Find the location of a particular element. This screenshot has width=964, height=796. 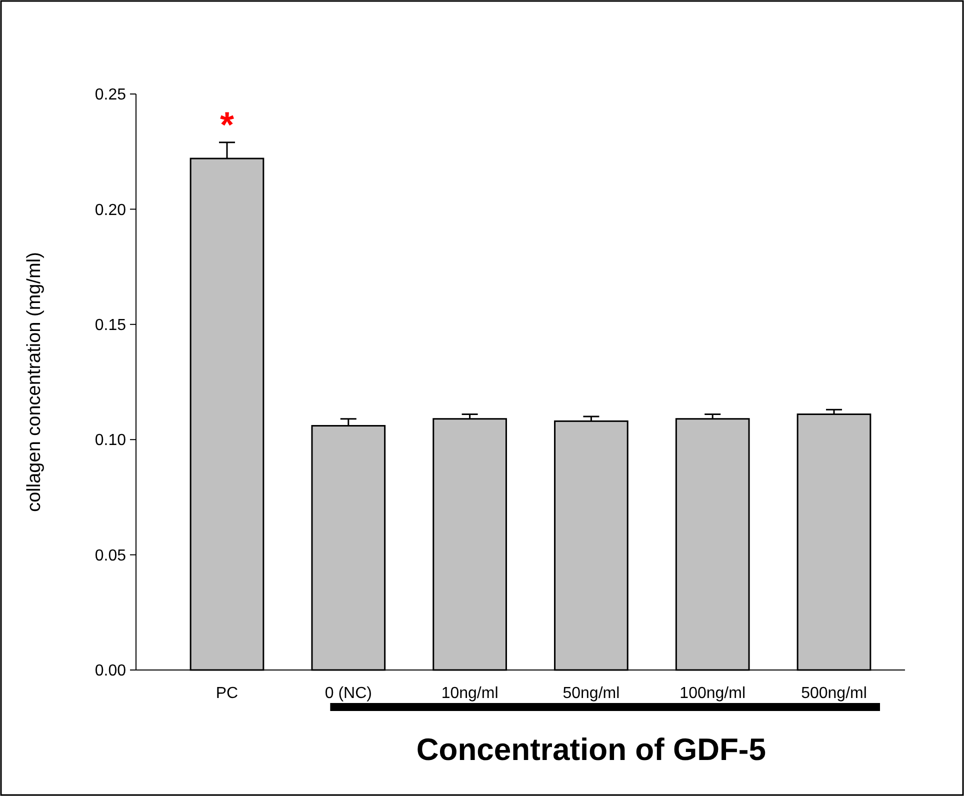

y-tick-label: 0.05 is located at coordinates (110, 555).